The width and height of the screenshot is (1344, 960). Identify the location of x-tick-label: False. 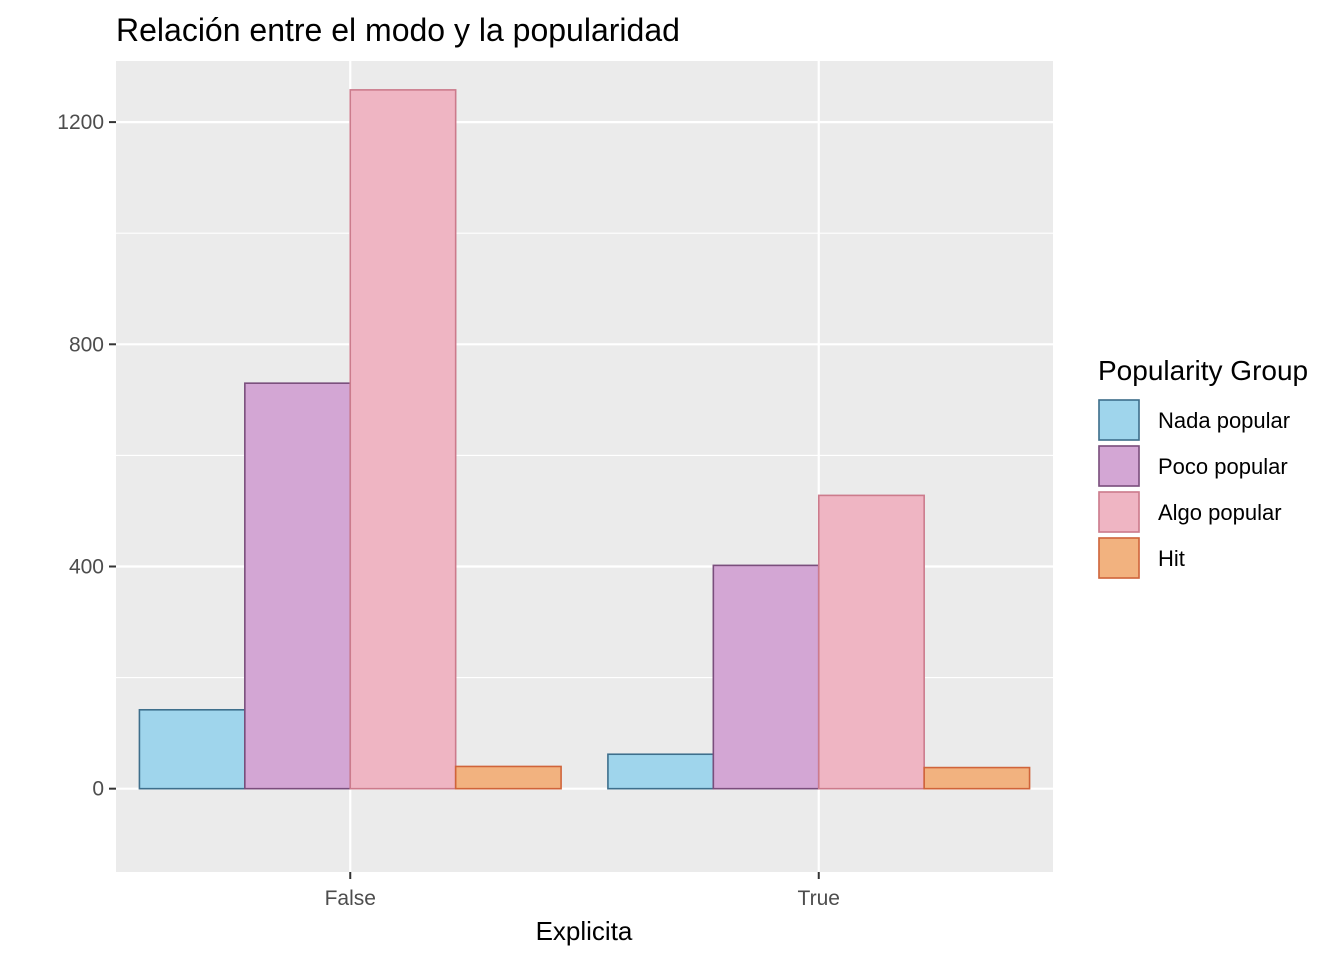
(350, 898).